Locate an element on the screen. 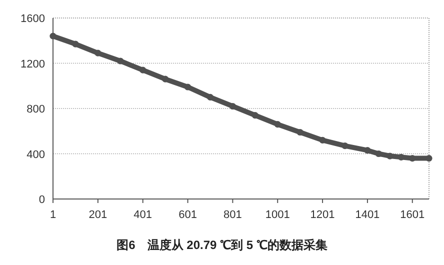 This screenshot has height=265, width=444. y-tick-label: 0 is located at coordinates (41, 200).